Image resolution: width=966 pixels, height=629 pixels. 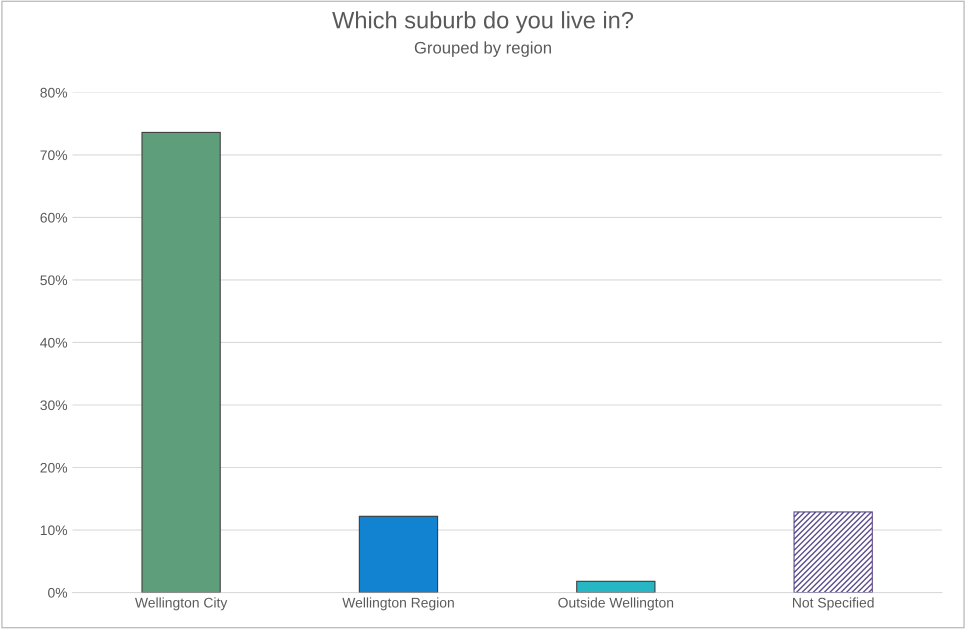 I want to click on y-tick-label: 70%, so click(x=54, y=155).